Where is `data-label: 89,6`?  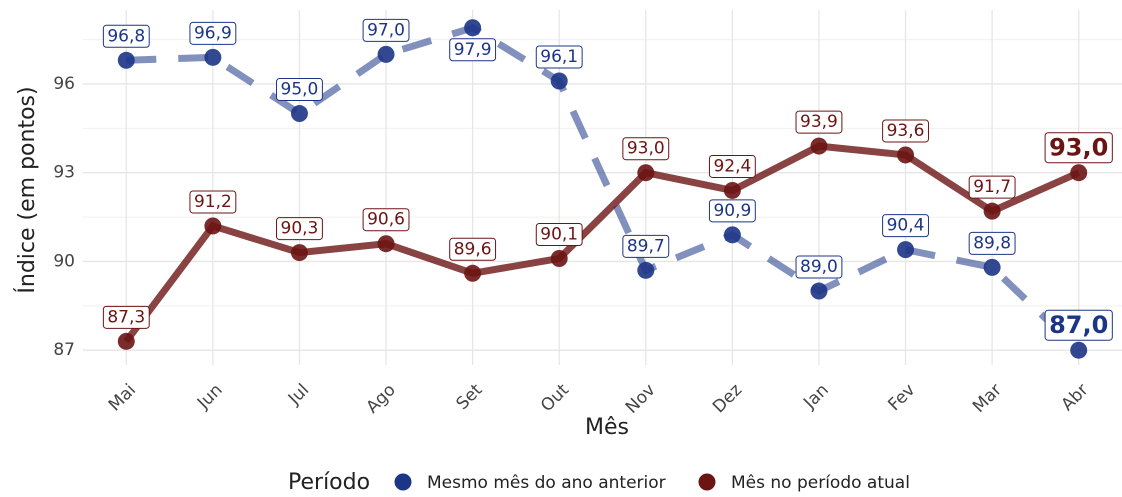
data-label: 89,6 is located at coordinates (473, 249).